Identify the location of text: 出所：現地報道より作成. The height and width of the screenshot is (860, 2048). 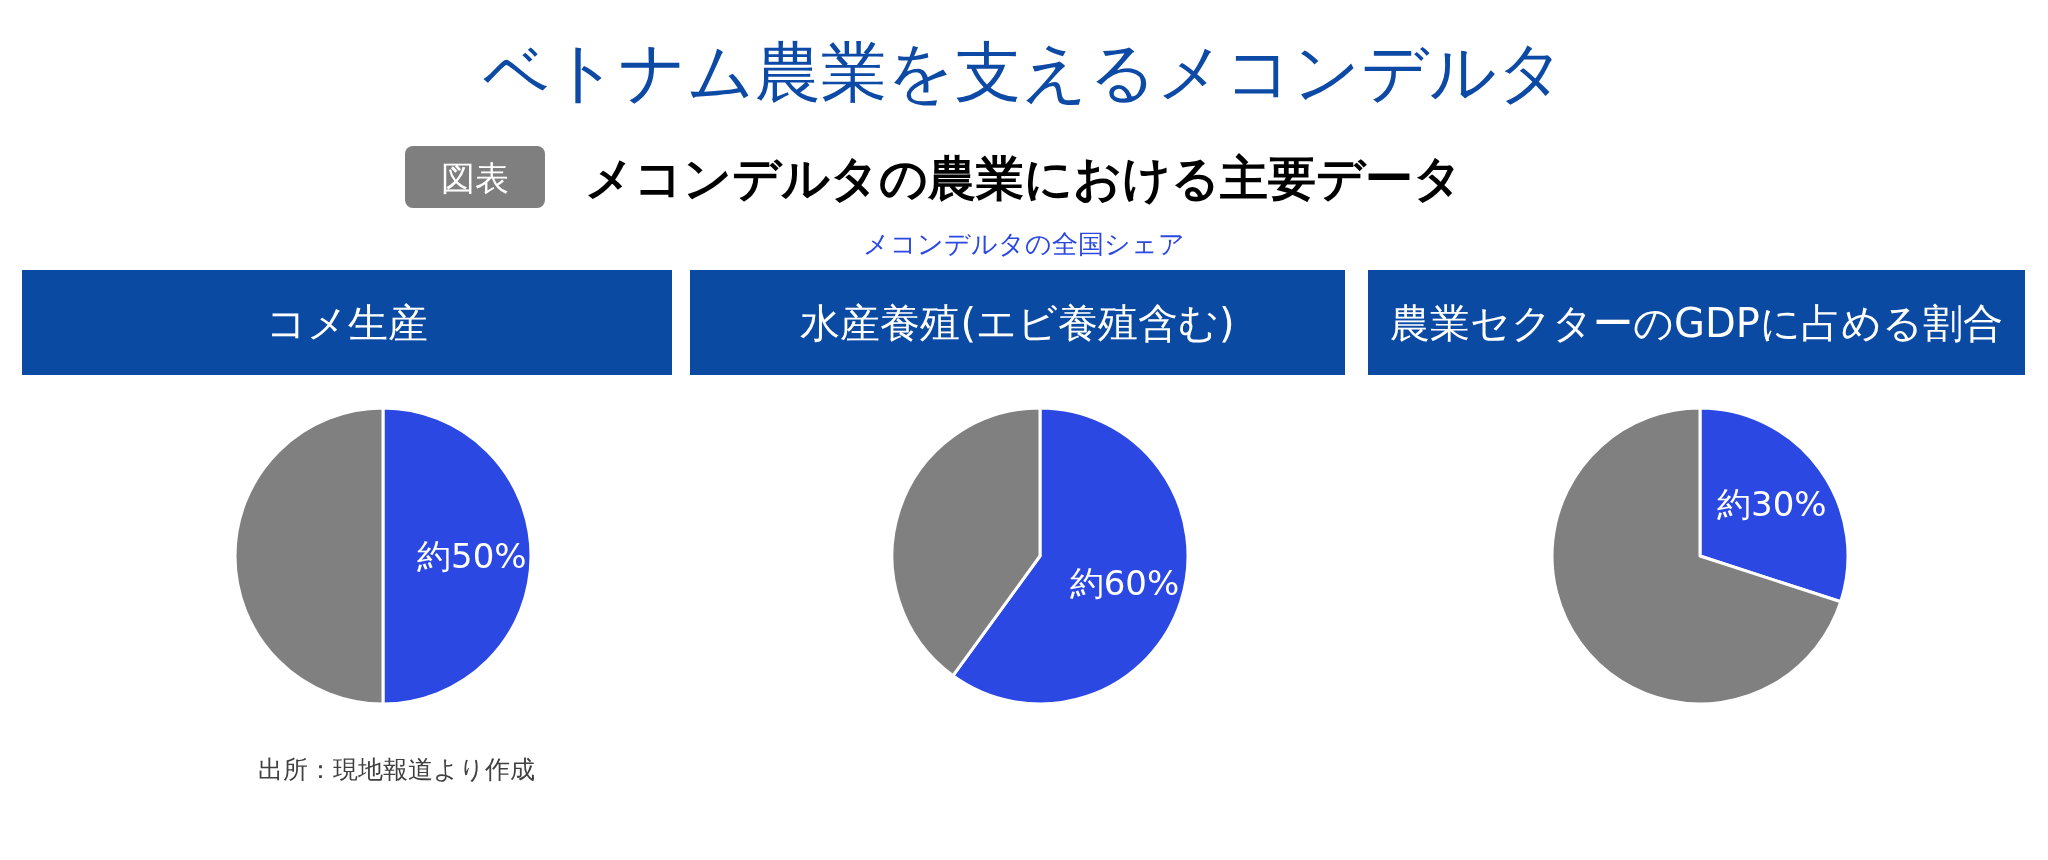
(396, 769).